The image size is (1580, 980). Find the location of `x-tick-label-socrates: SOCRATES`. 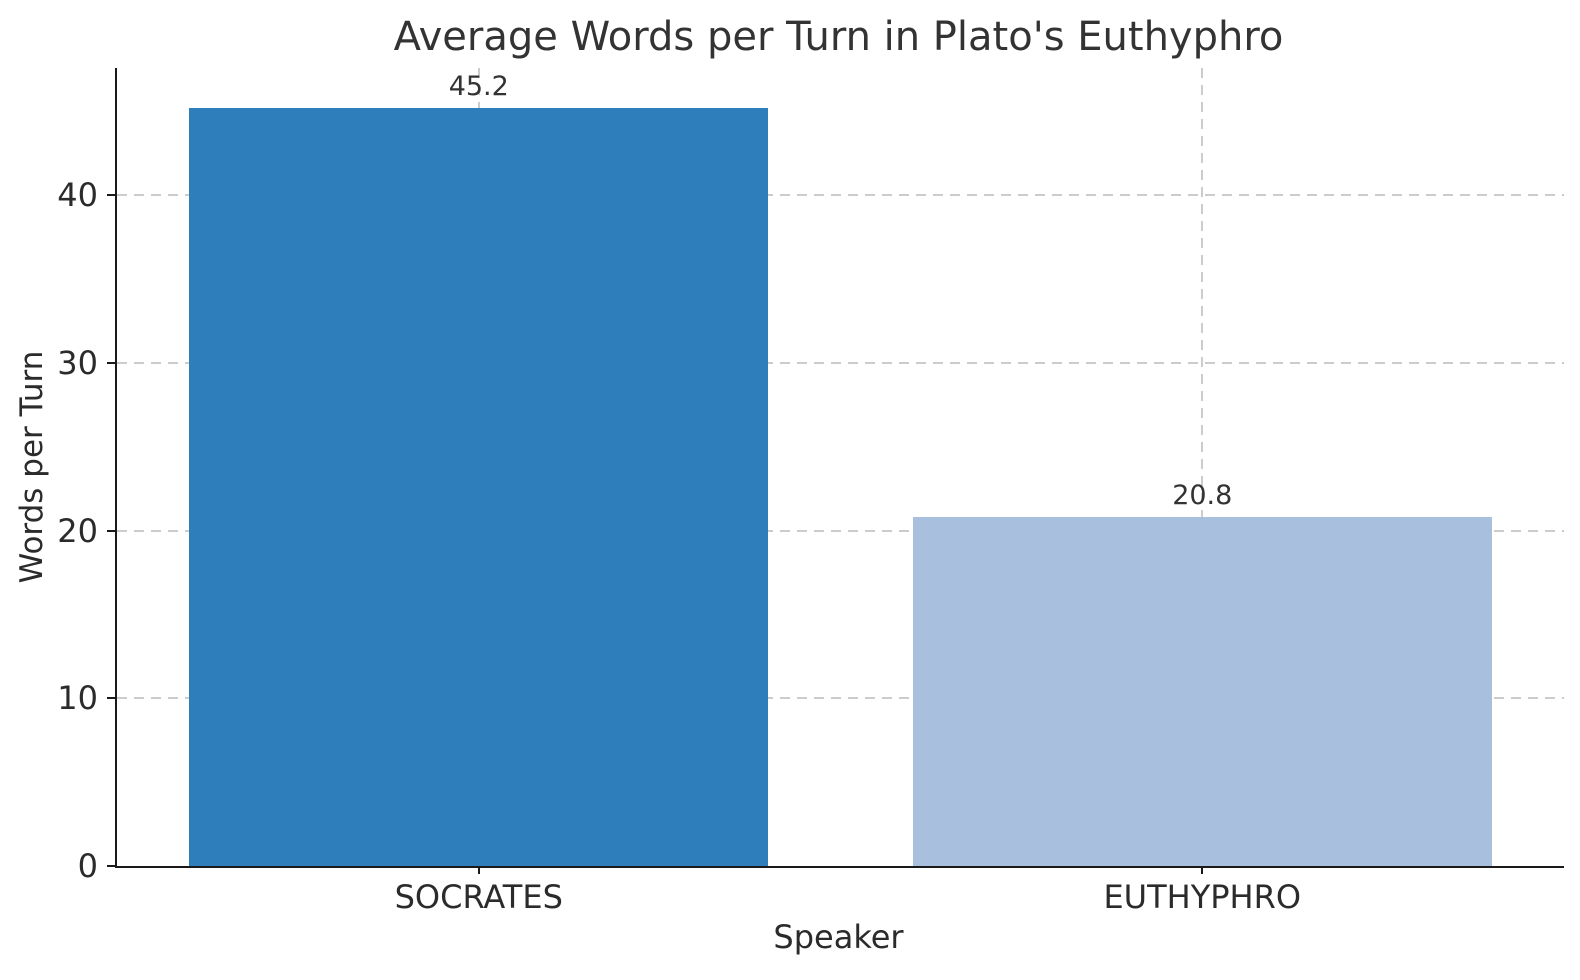

x-tick-label-socrates: SOCRATES is located at coordinates (478, 897).